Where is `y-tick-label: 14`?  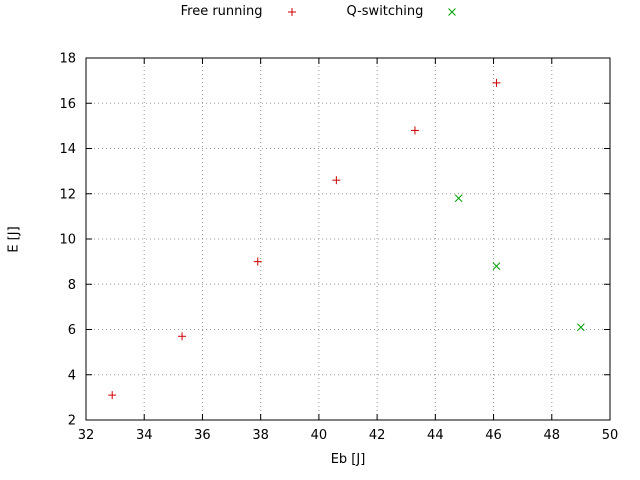 y-tick-label: 14 is located at coordinates (67, 149).